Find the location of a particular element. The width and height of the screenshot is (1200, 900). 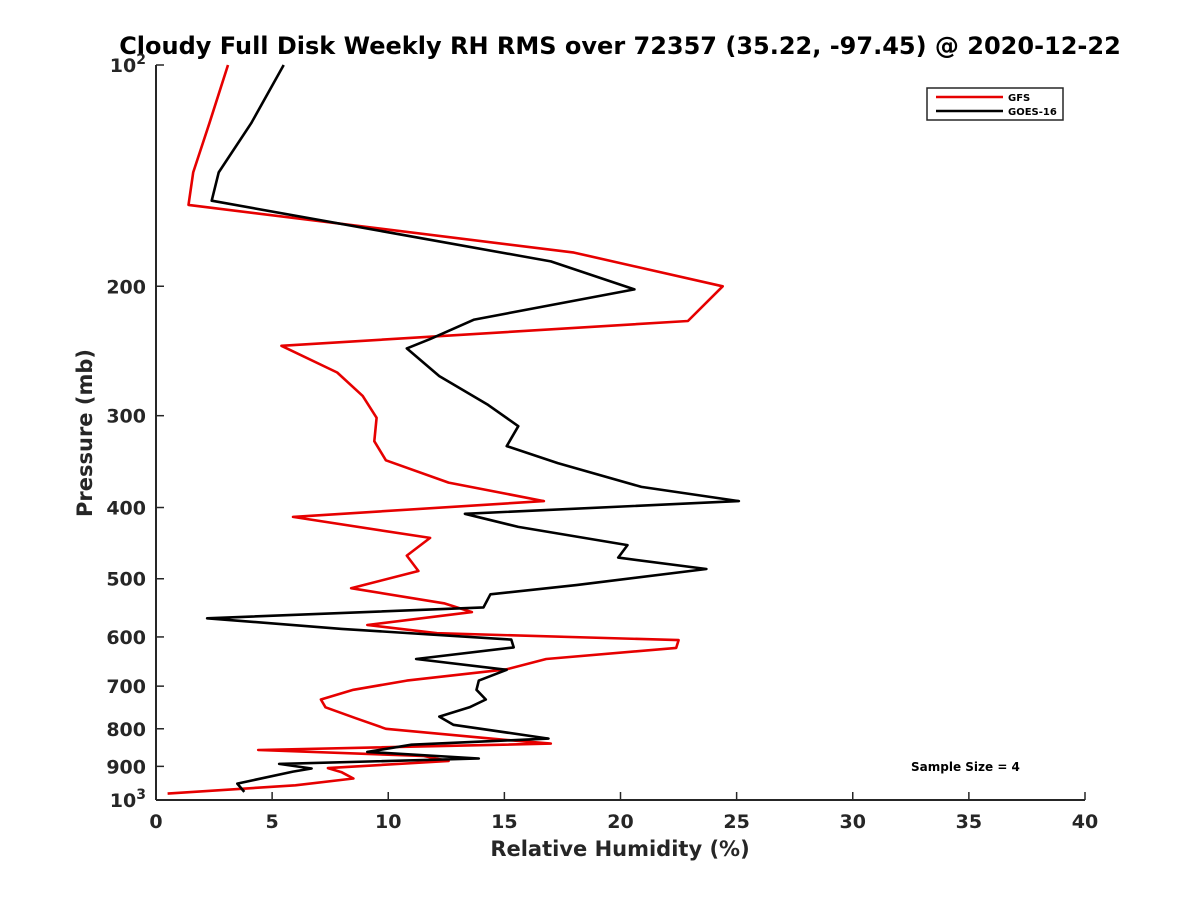

y-tick-label: 700 is located at coordinates (126, 687).